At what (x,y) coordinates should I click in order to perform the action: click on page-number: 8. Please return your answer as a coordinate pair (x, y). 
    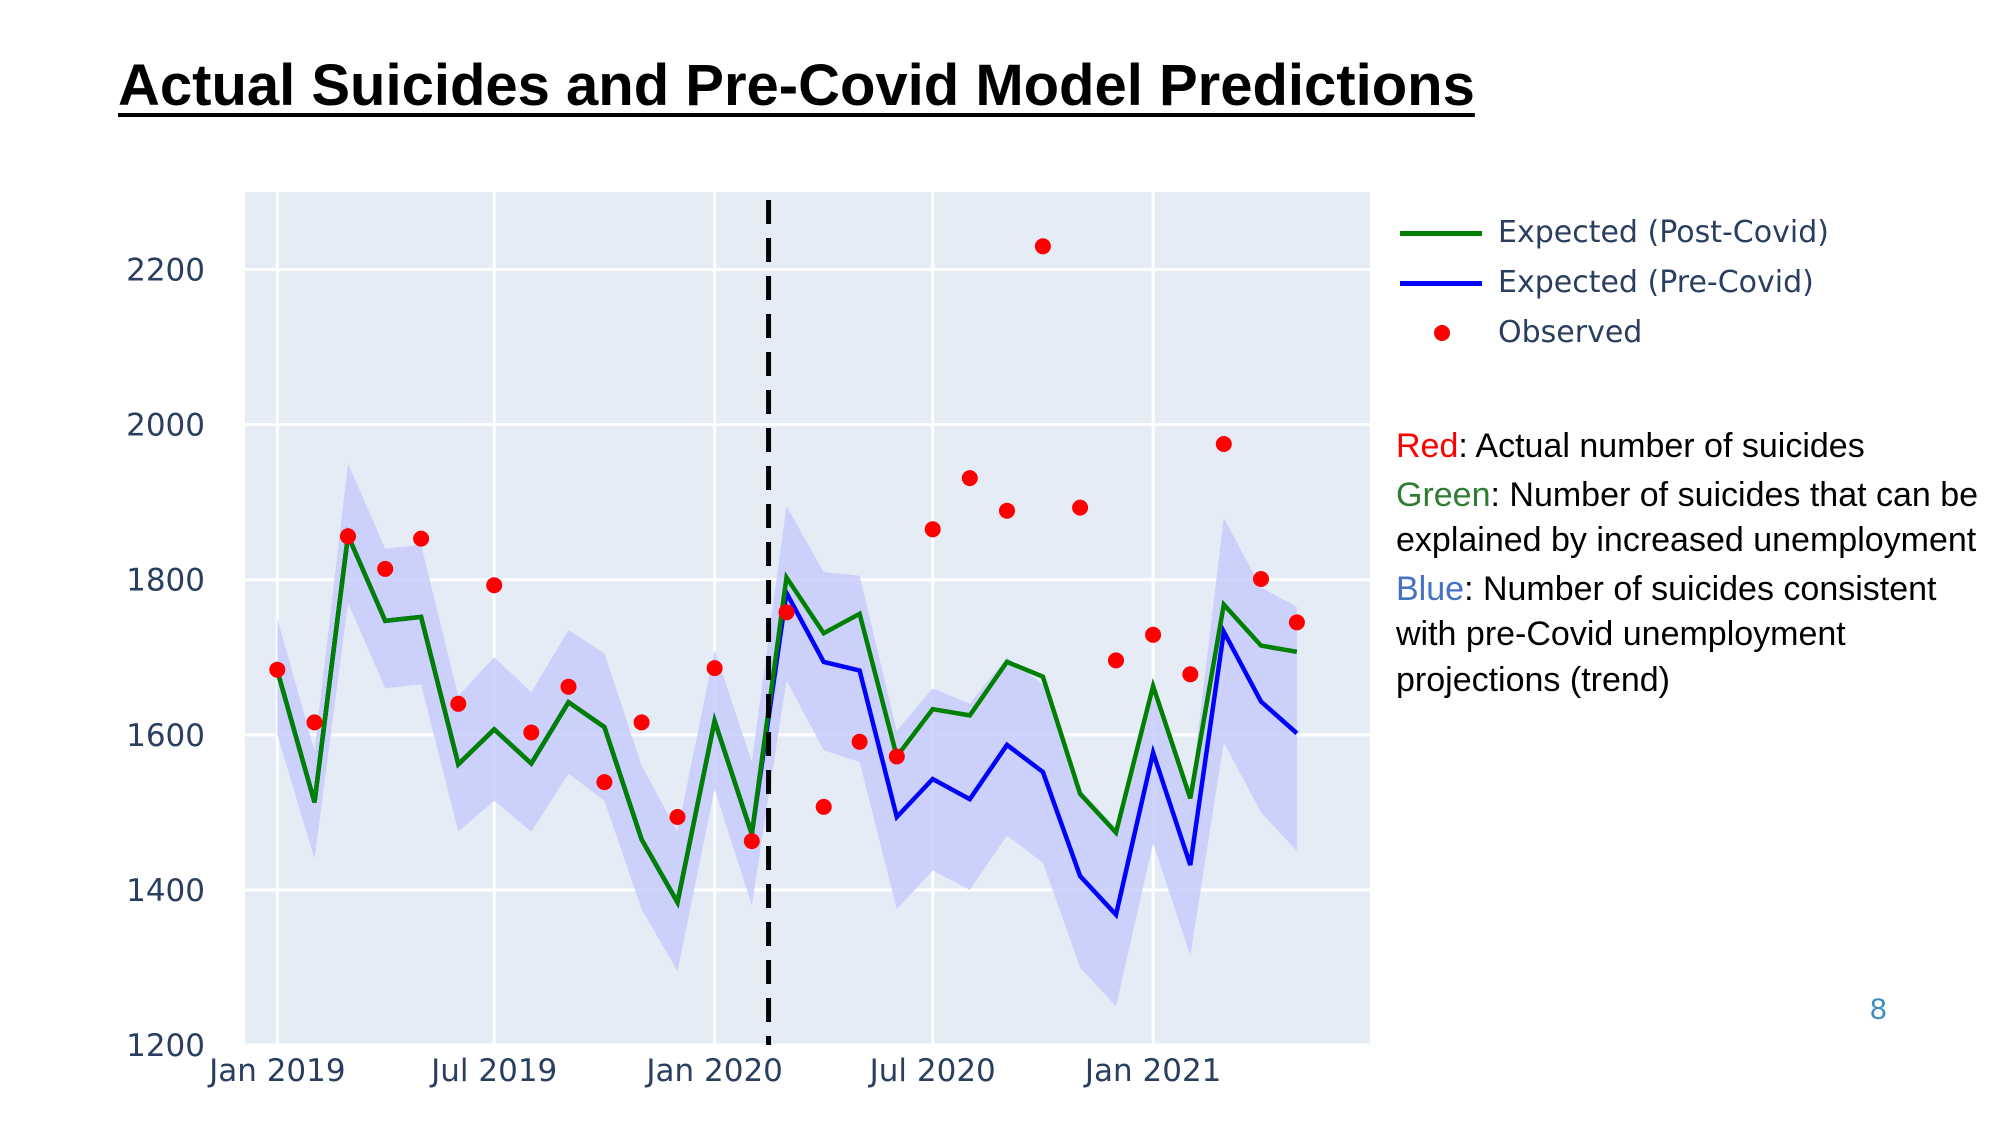
    Looking at the image, I should click on (1878, 1009).